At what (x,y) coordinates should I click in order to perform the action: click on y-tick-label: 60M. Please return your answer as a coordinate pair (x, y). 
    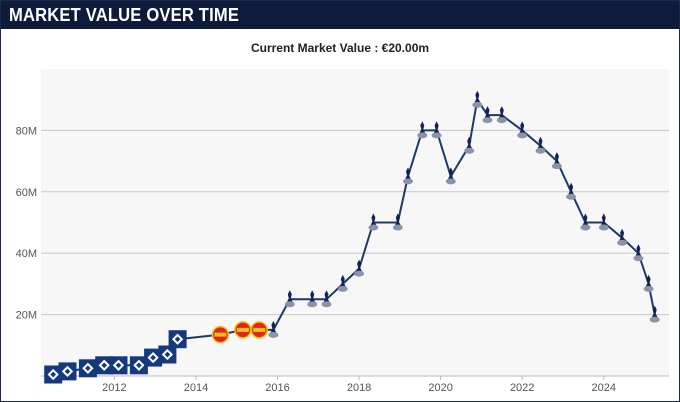
    Looking at the image, I should click on (26, 193).